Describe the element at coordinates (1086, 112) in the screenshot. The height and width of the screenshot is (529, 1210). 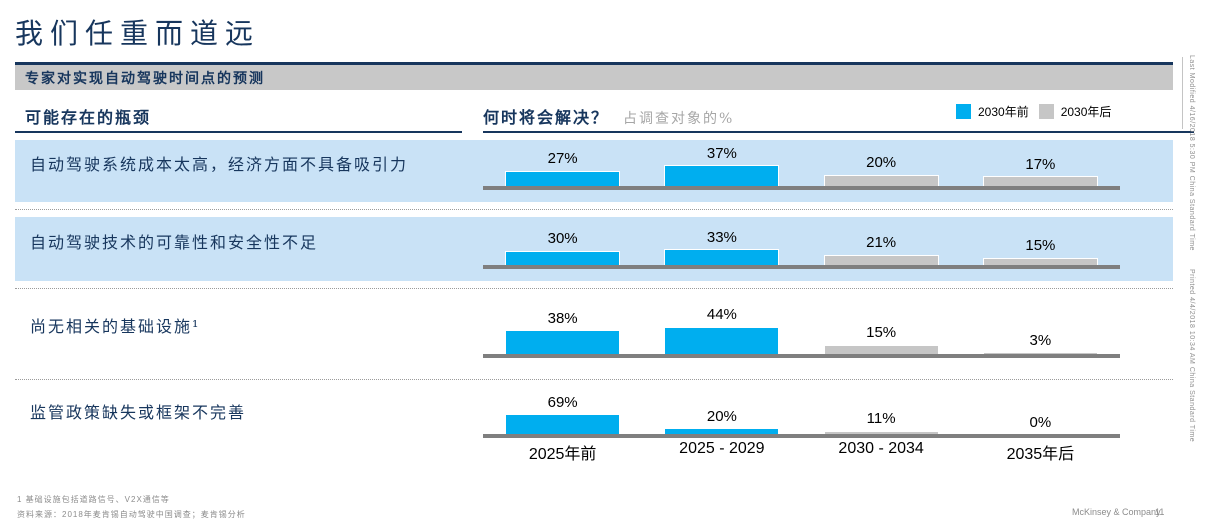
I see `legend-label-after-2030: 2030年后` at that location.